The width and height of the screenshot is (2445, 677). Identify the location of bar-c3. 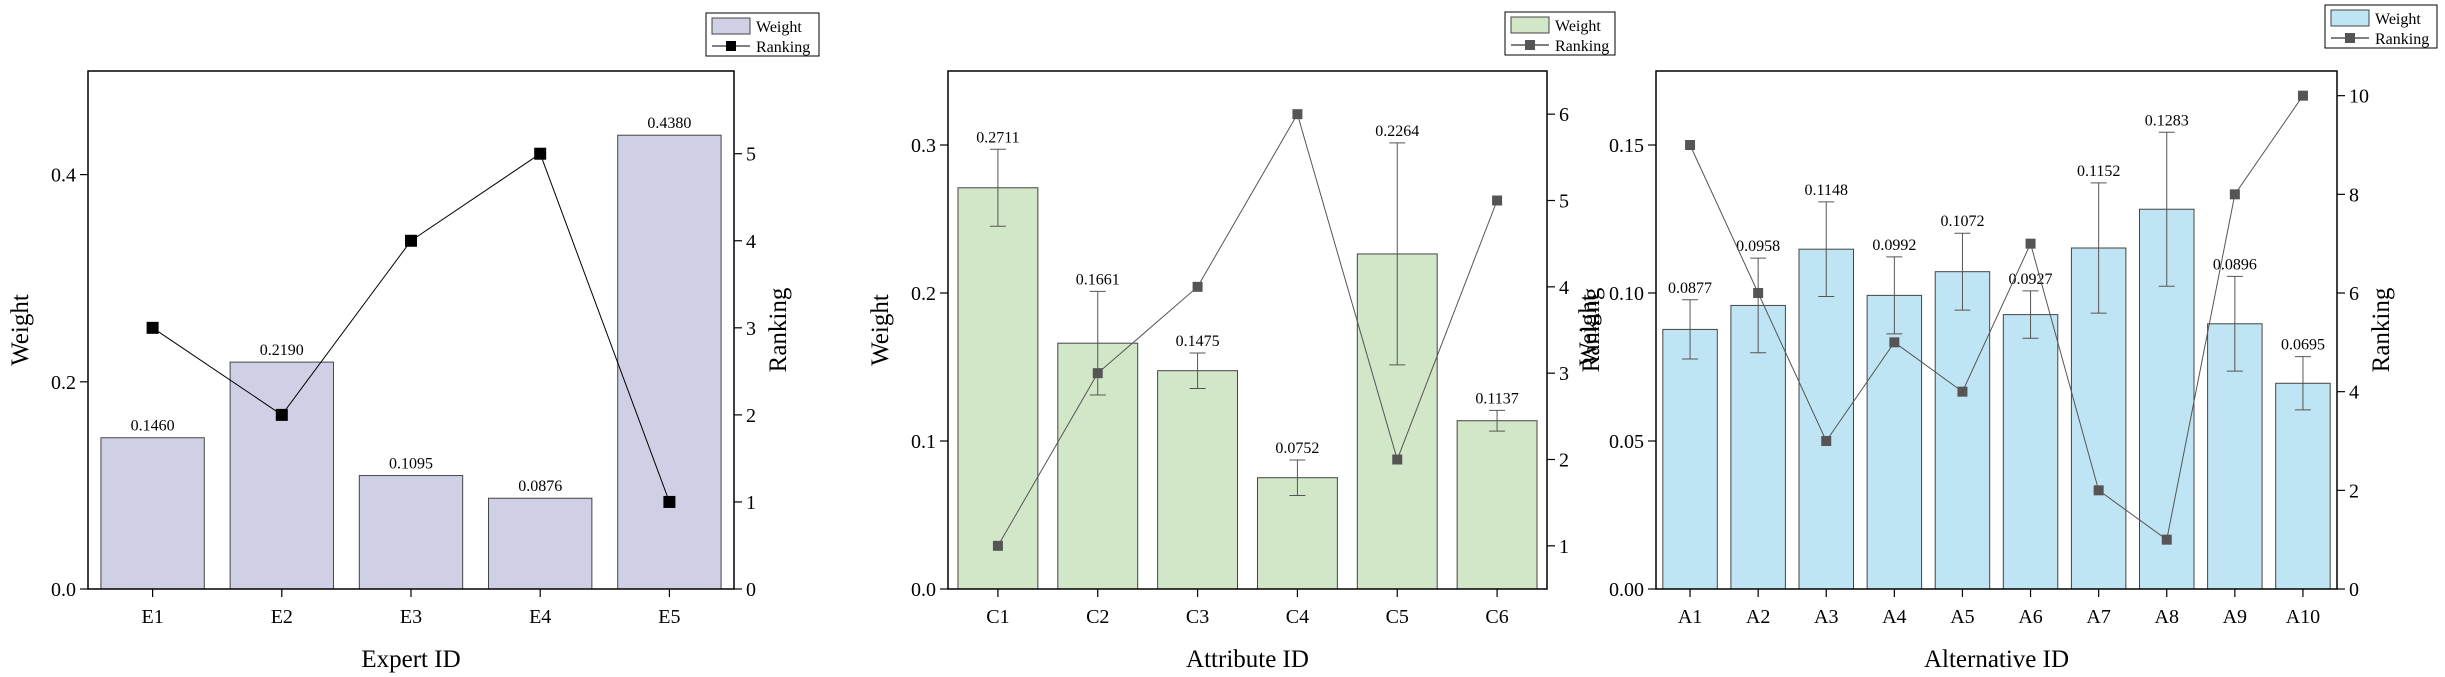
(1198, 480).